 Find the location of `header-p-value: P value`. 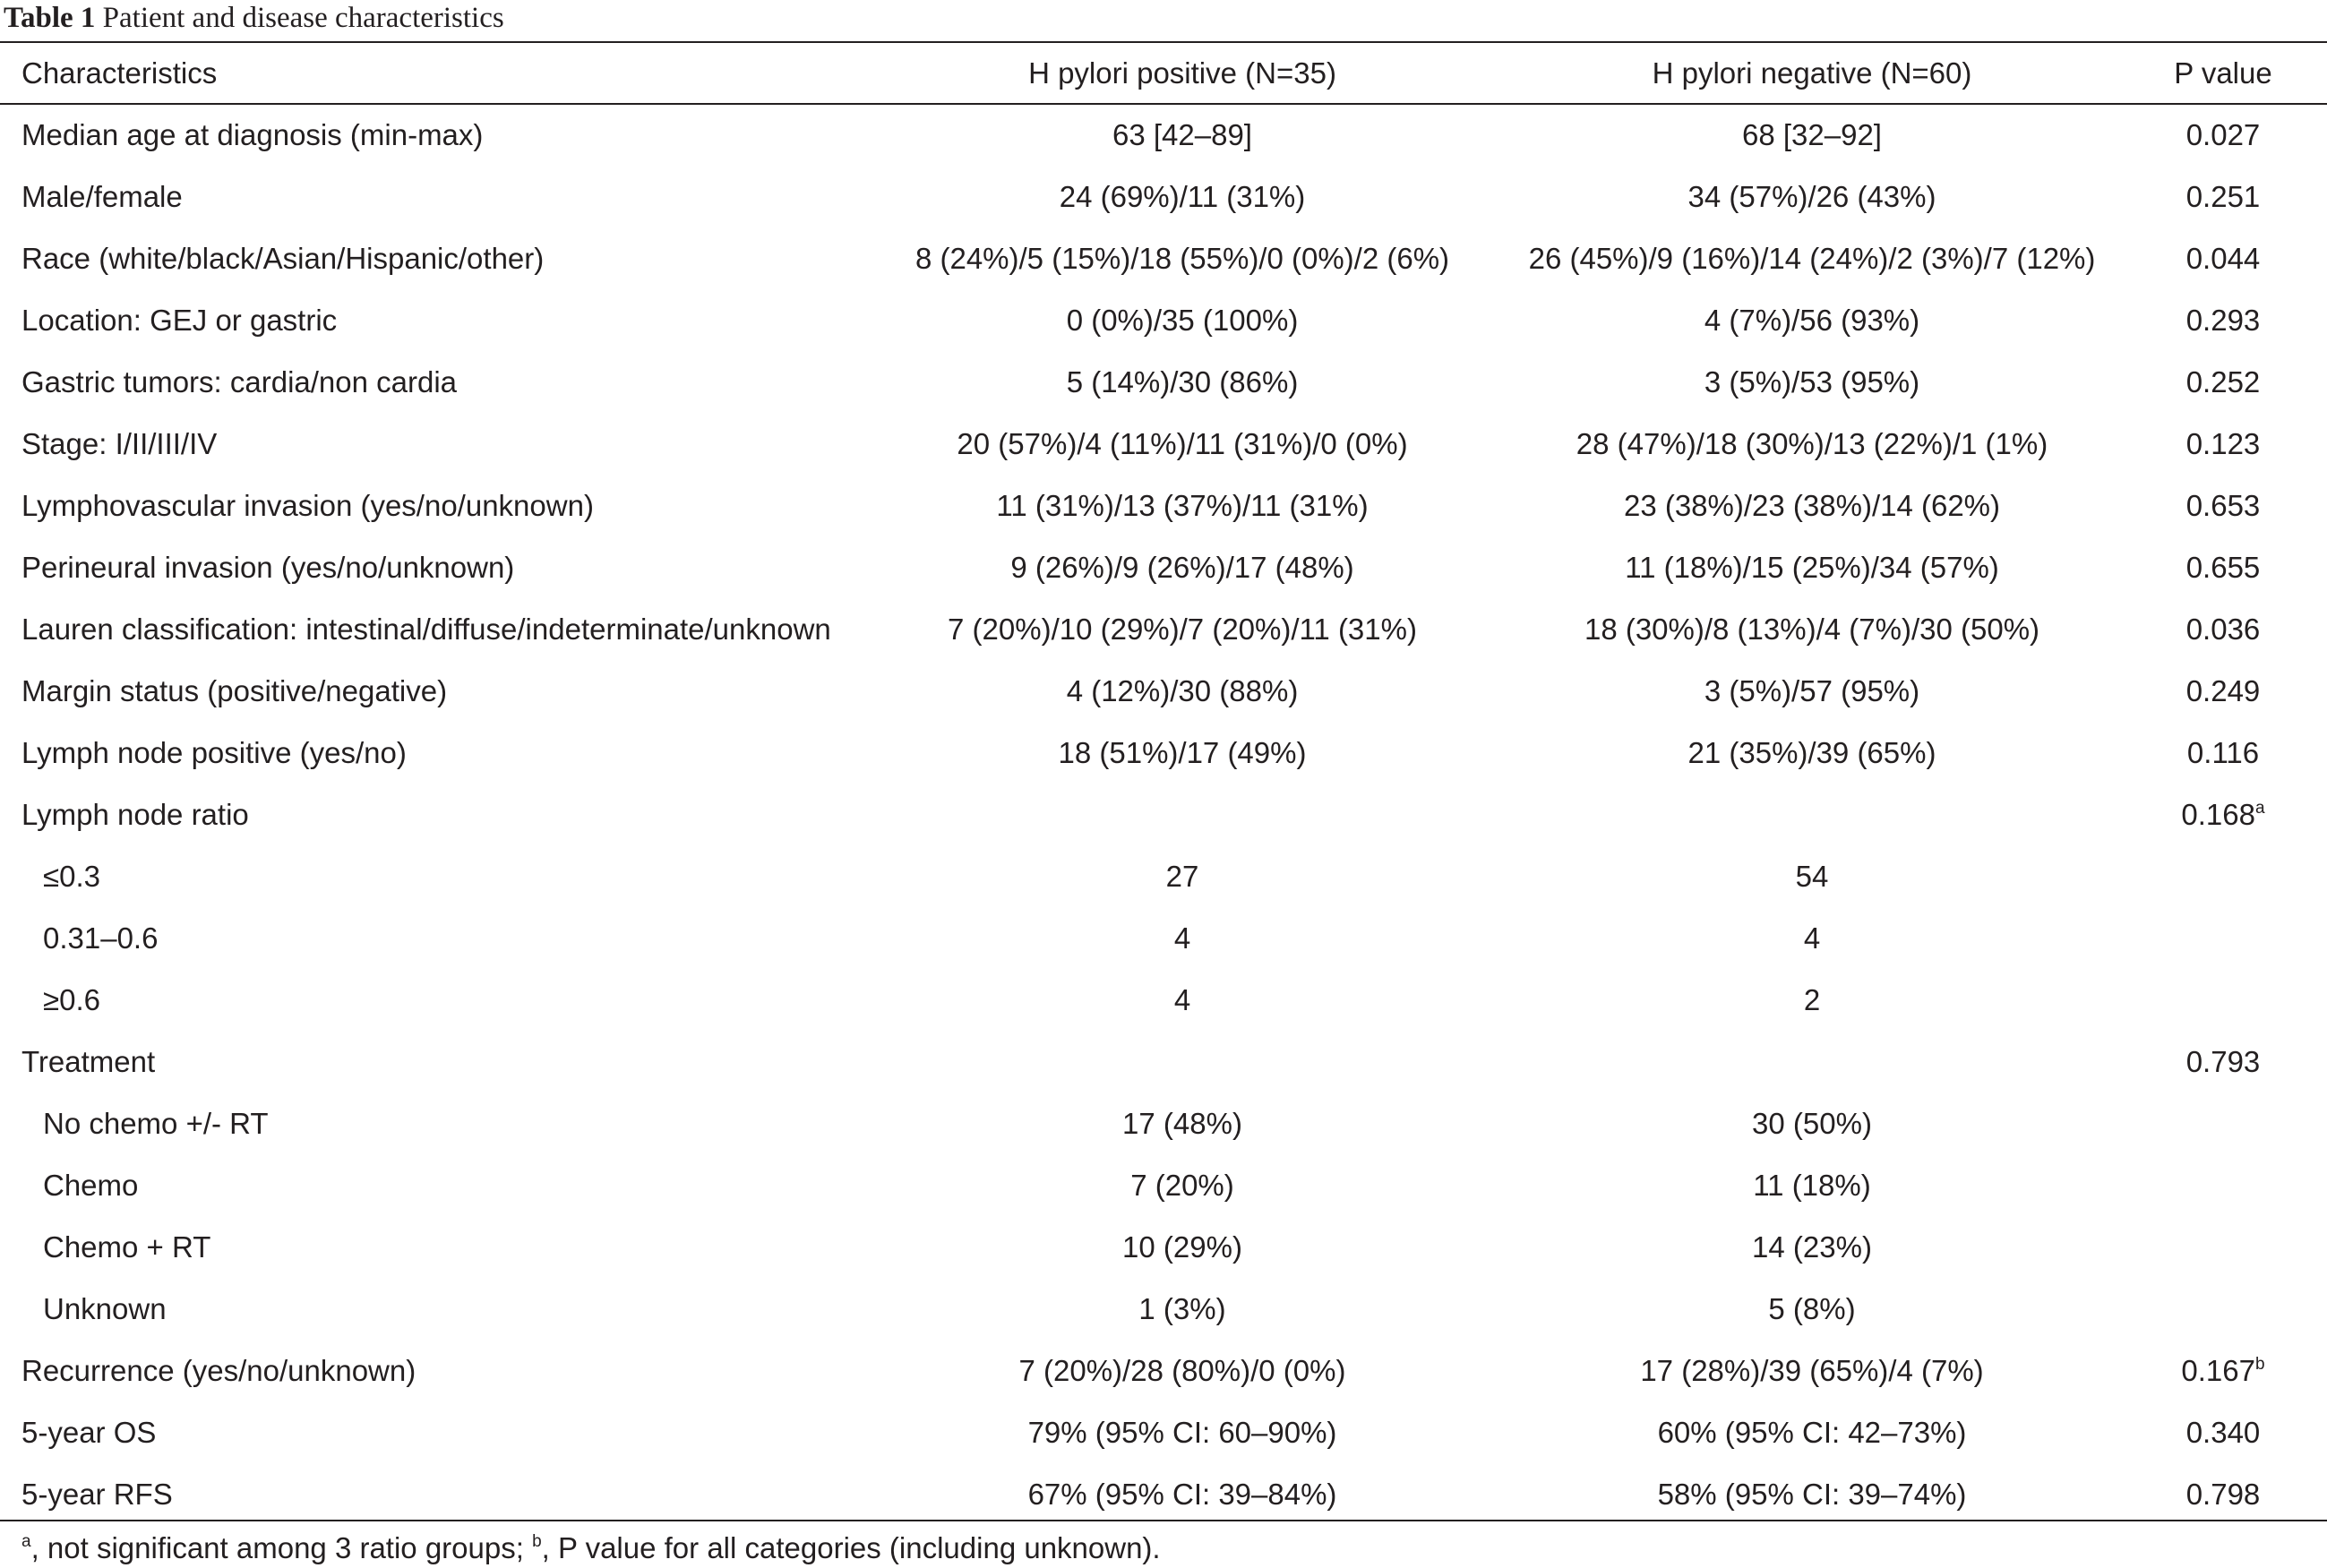

header-p-value: P value is located at coordinates (2223, 73).